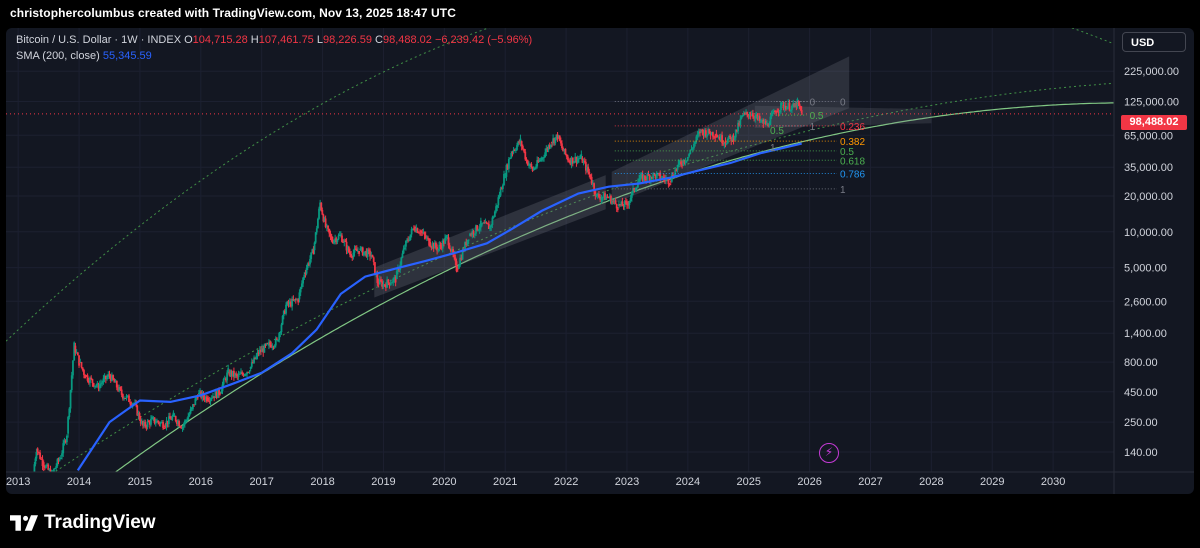  Describe the element at coordinates (1154, 122) in the screenshot. I see `last-price-badge: 98,488.02` at that location.